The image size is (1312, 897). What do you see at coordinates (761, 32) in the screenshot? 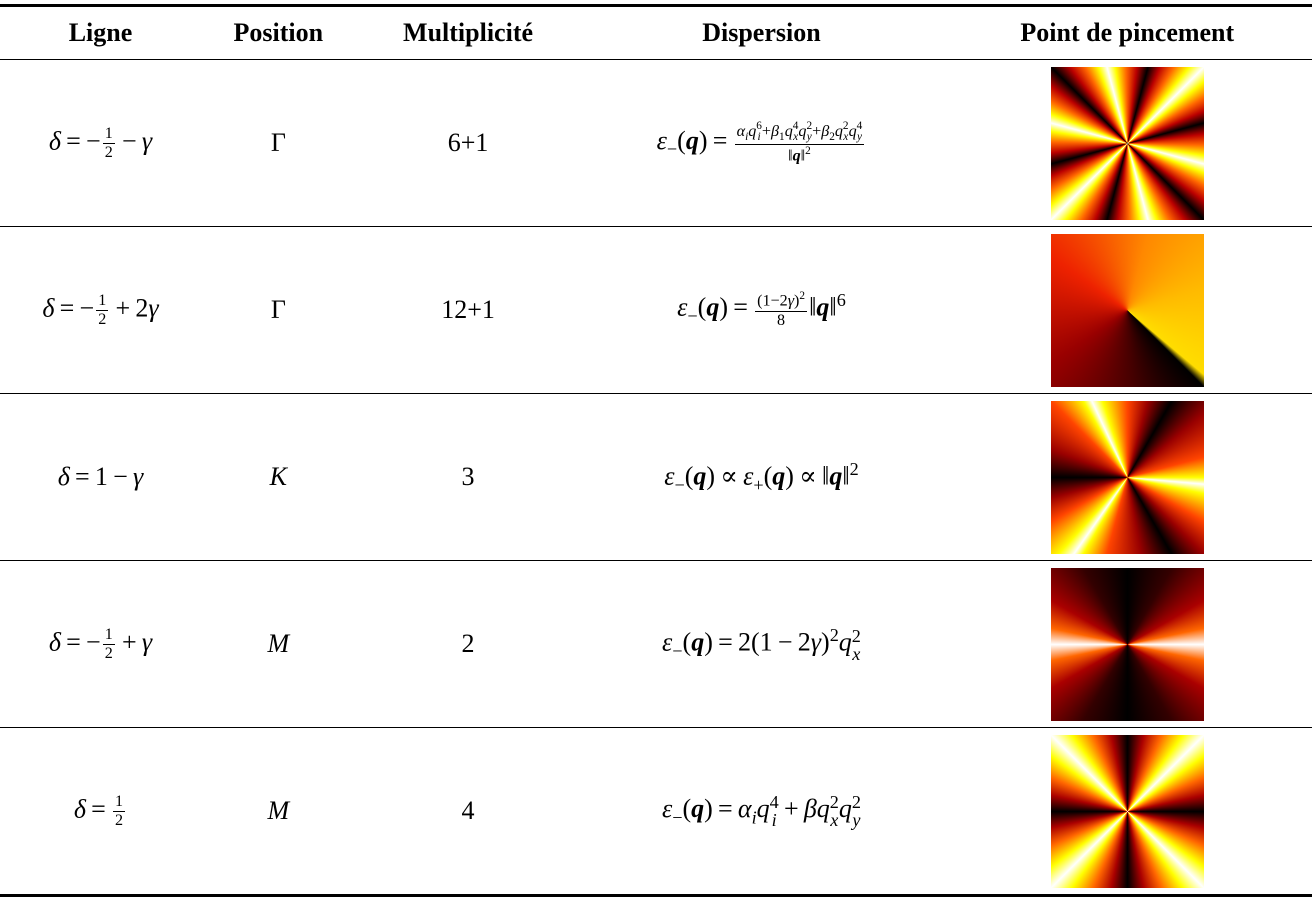
I see `header-cell: Dispersion` at bounding box center [761, 32].